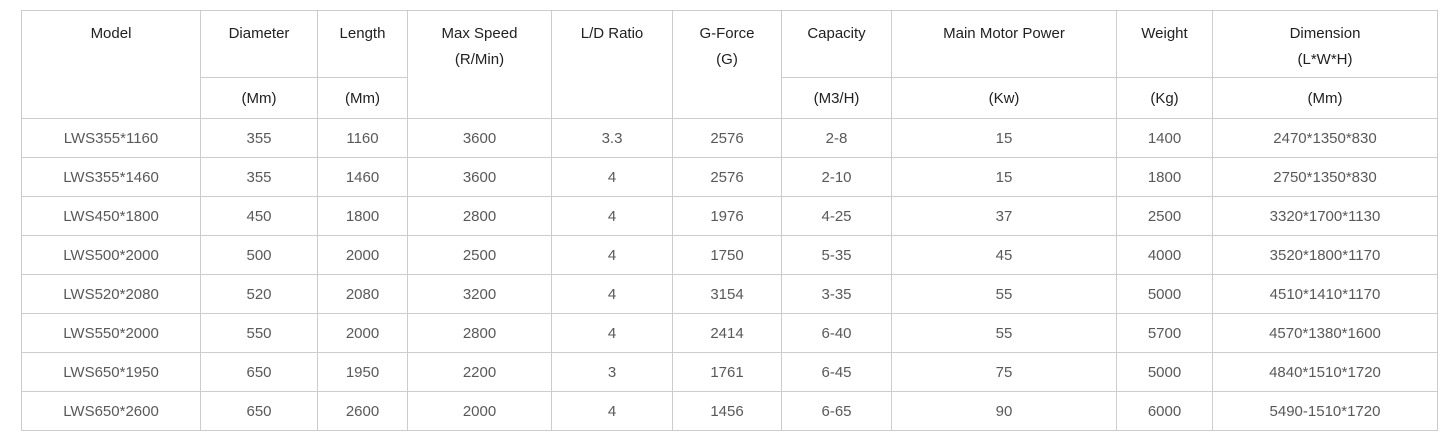 Image resolution: width=1444 pixels, height=442 pixels. I want to click on value-cell: 2-8, so click(836, 138).